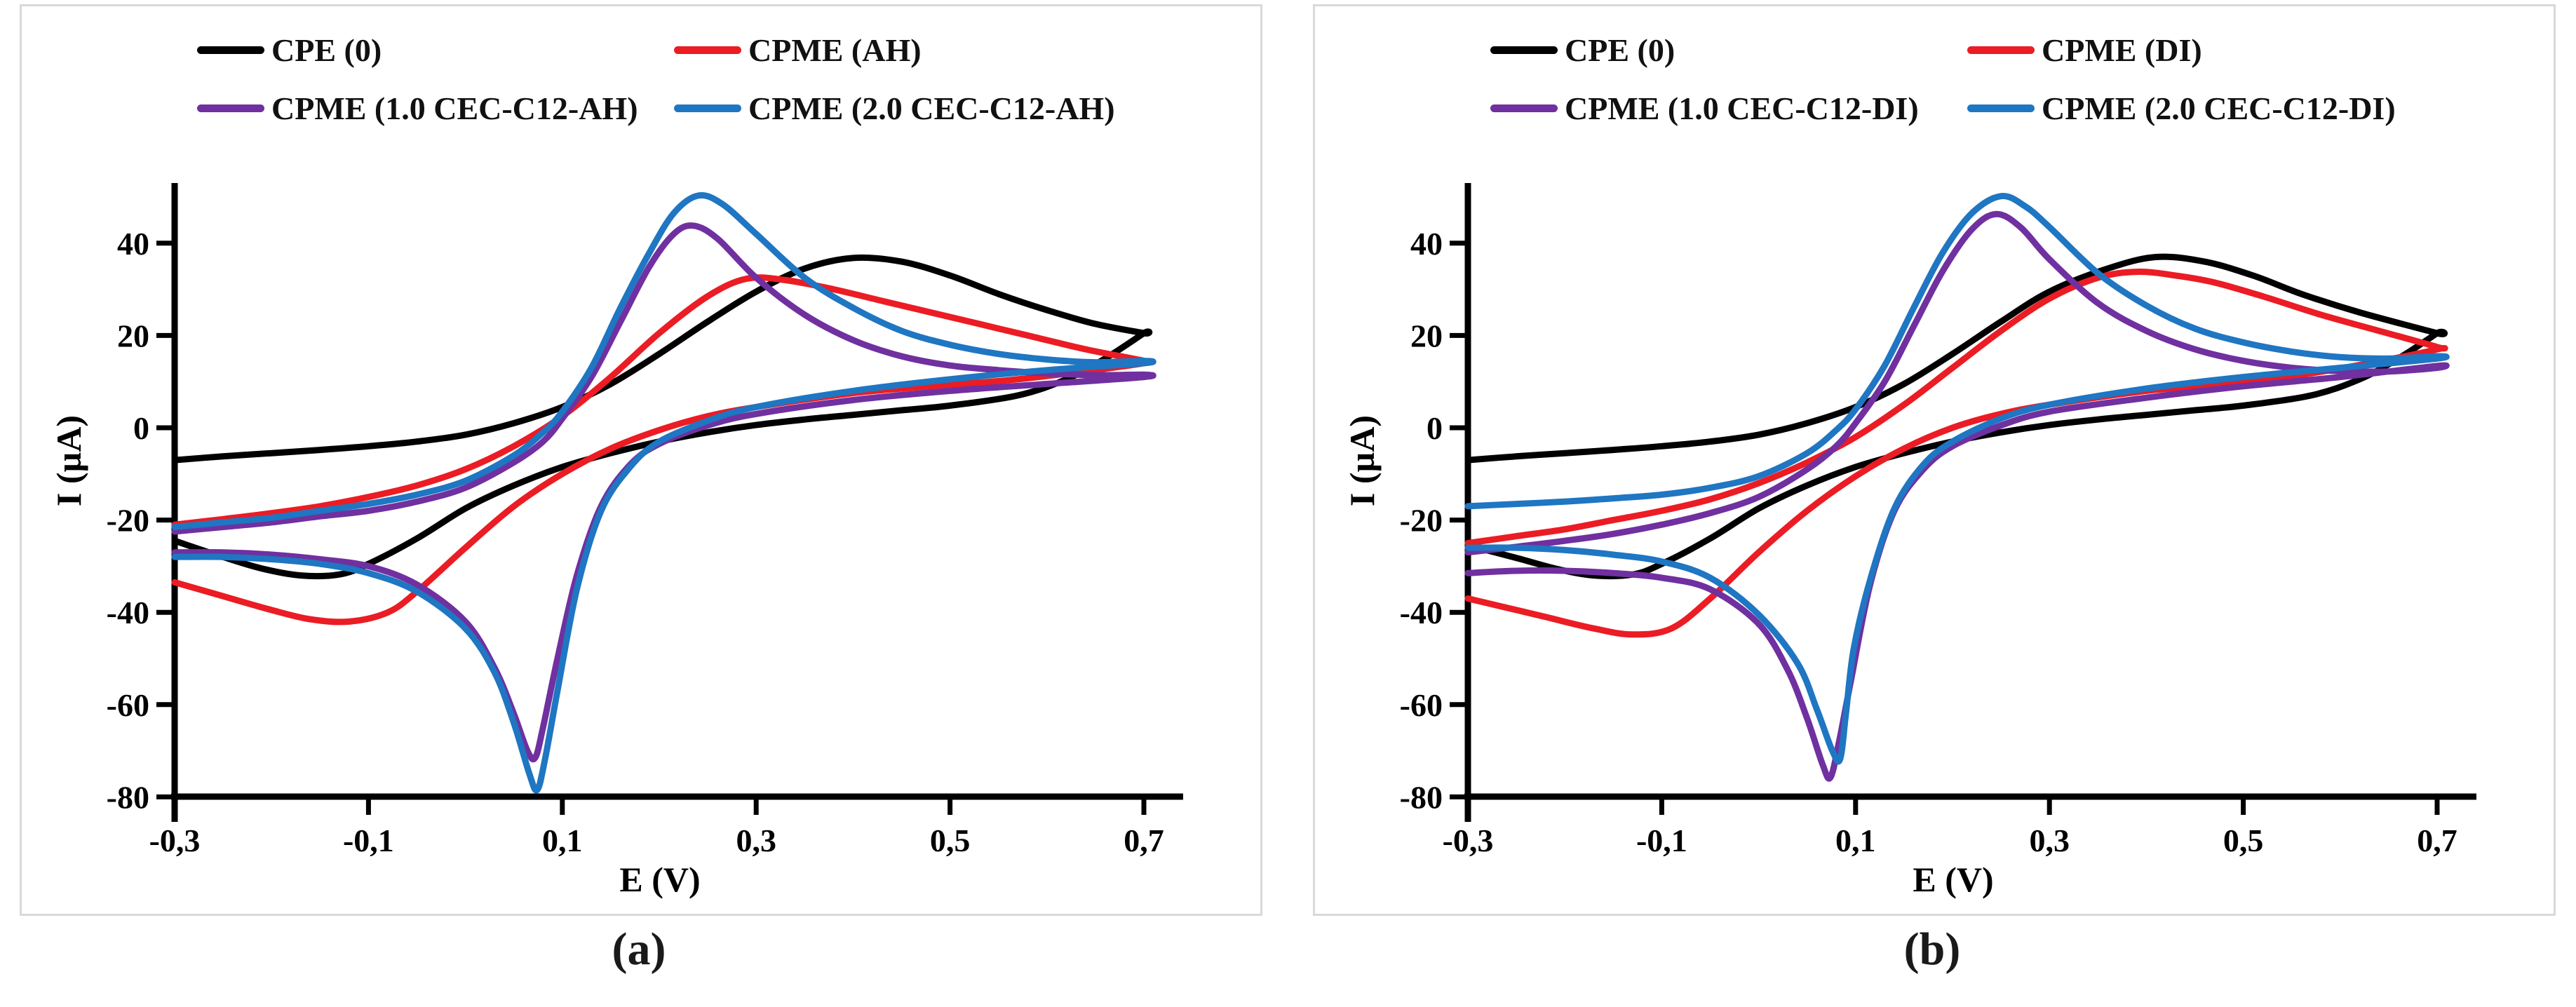 This screenshot has width=2576, height=1007. I want to click on legend-item: CPME (1.0 CEC-C12-DI), so click(1704, 108).